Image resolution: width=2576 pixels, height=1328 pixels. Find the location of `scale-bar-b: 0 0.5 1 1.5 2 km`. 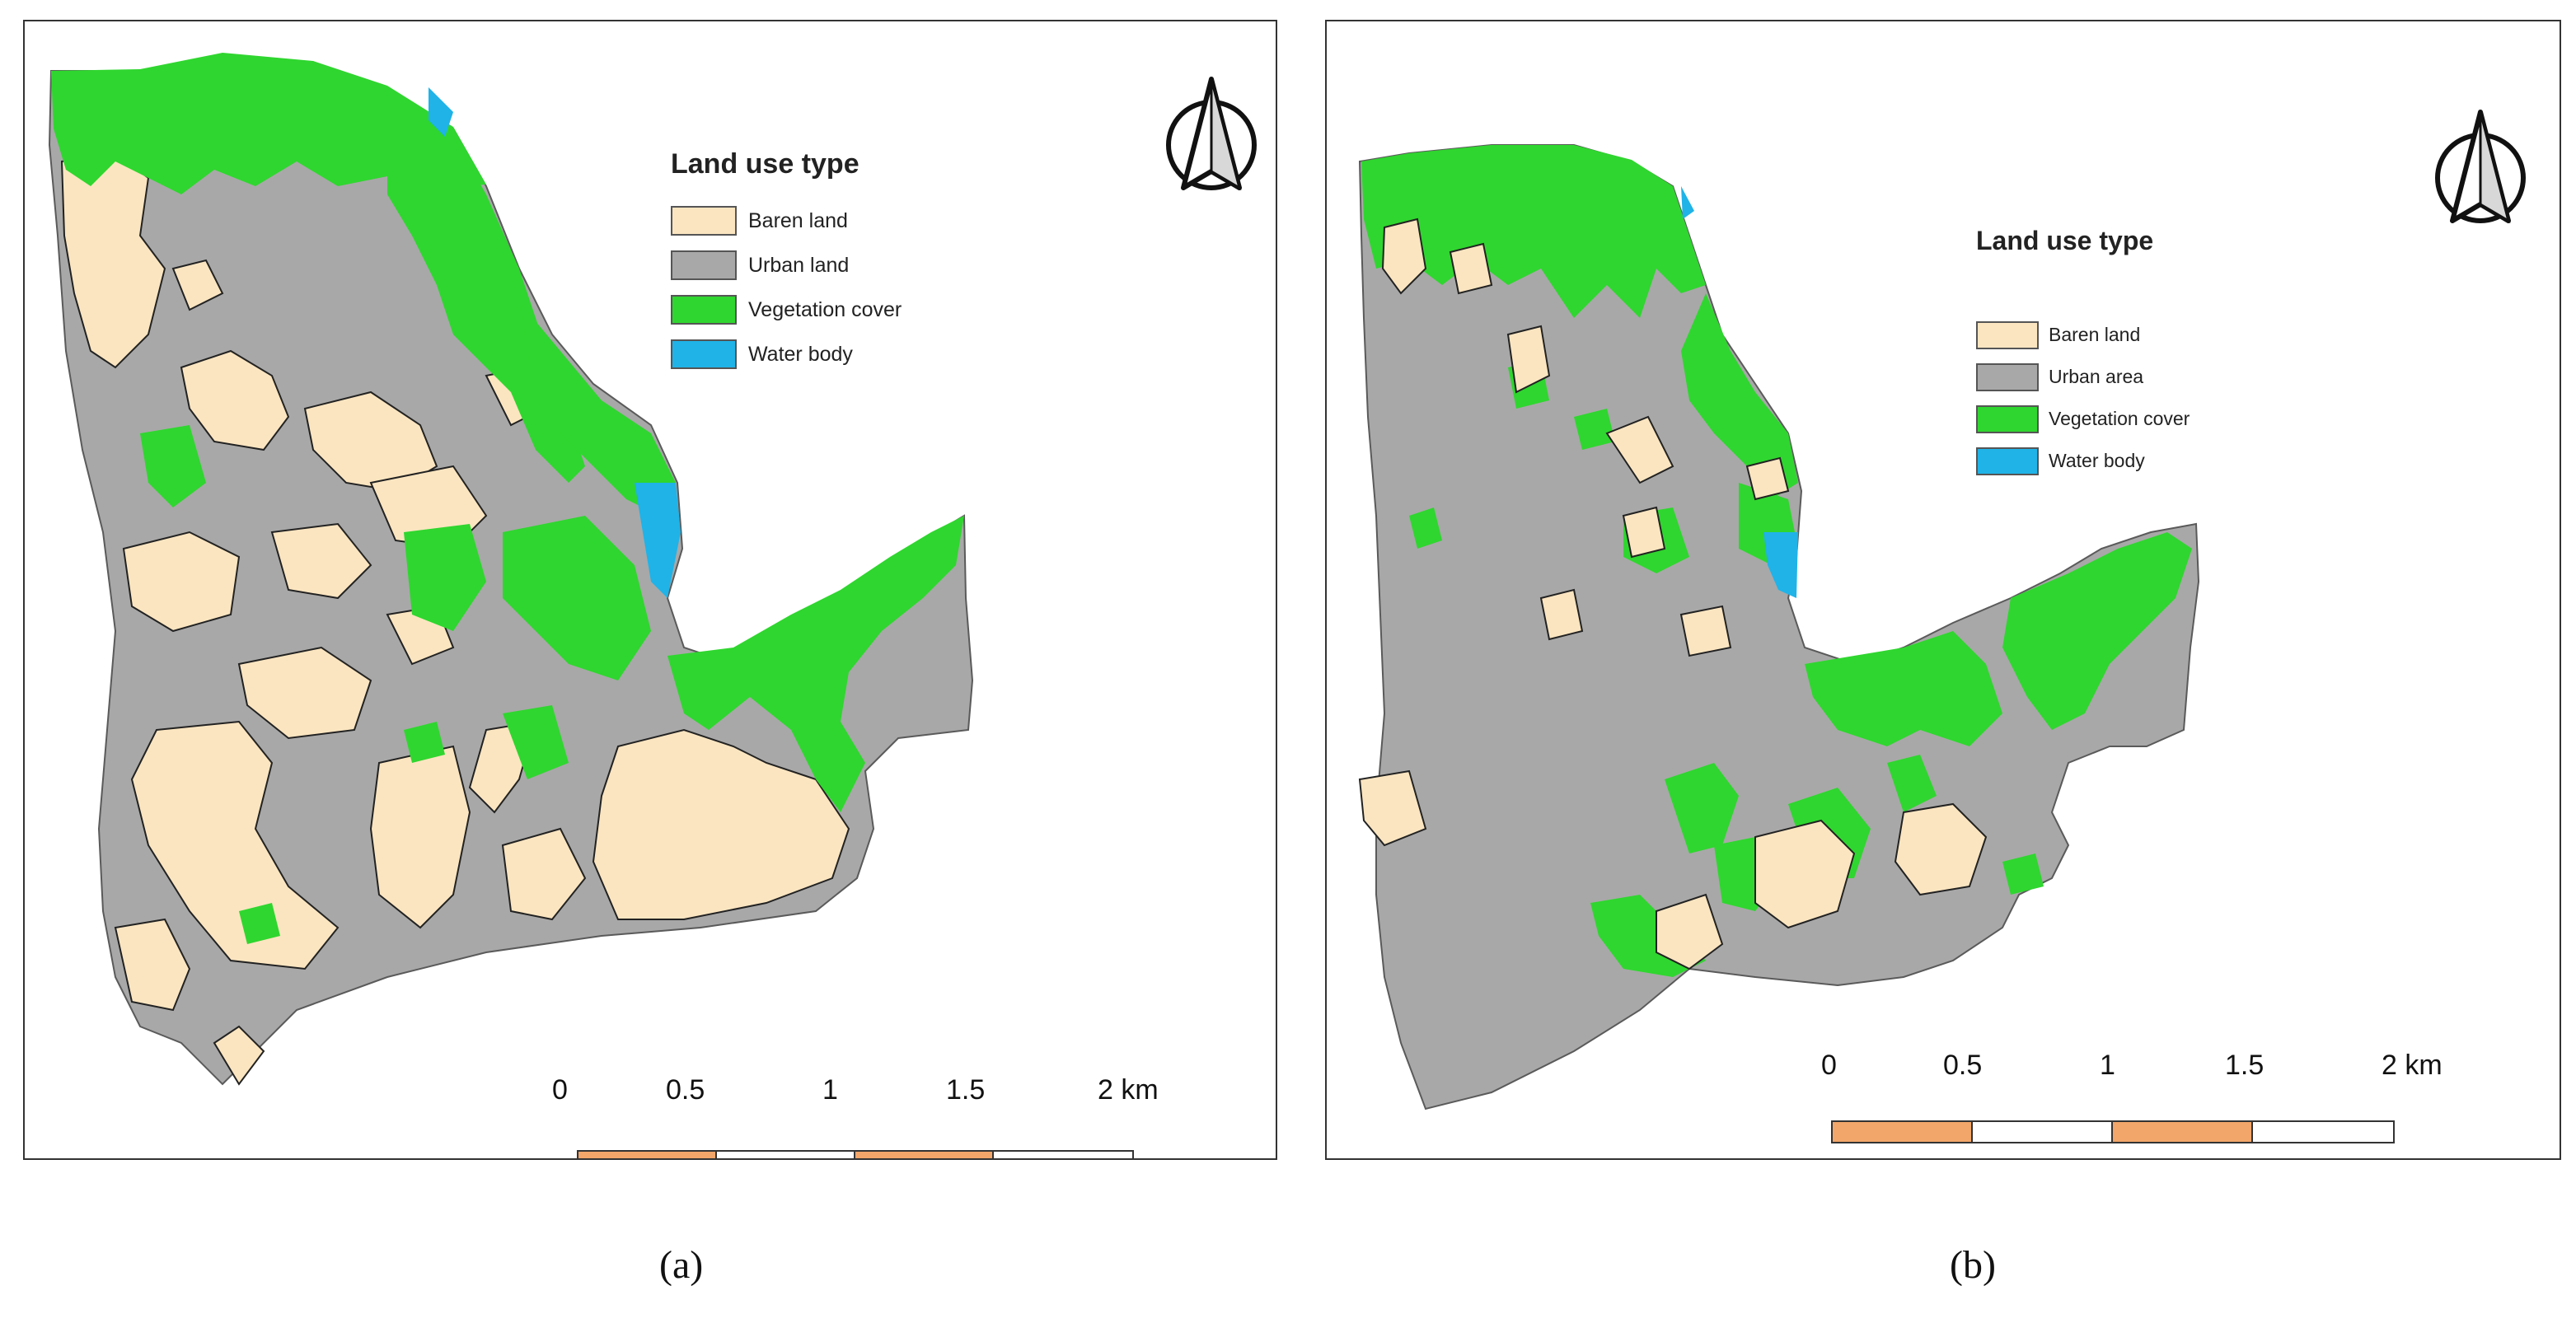

scale-bar-b: 0 0.5 1 1.5 2 km is located at coordinates (2150, 1096).